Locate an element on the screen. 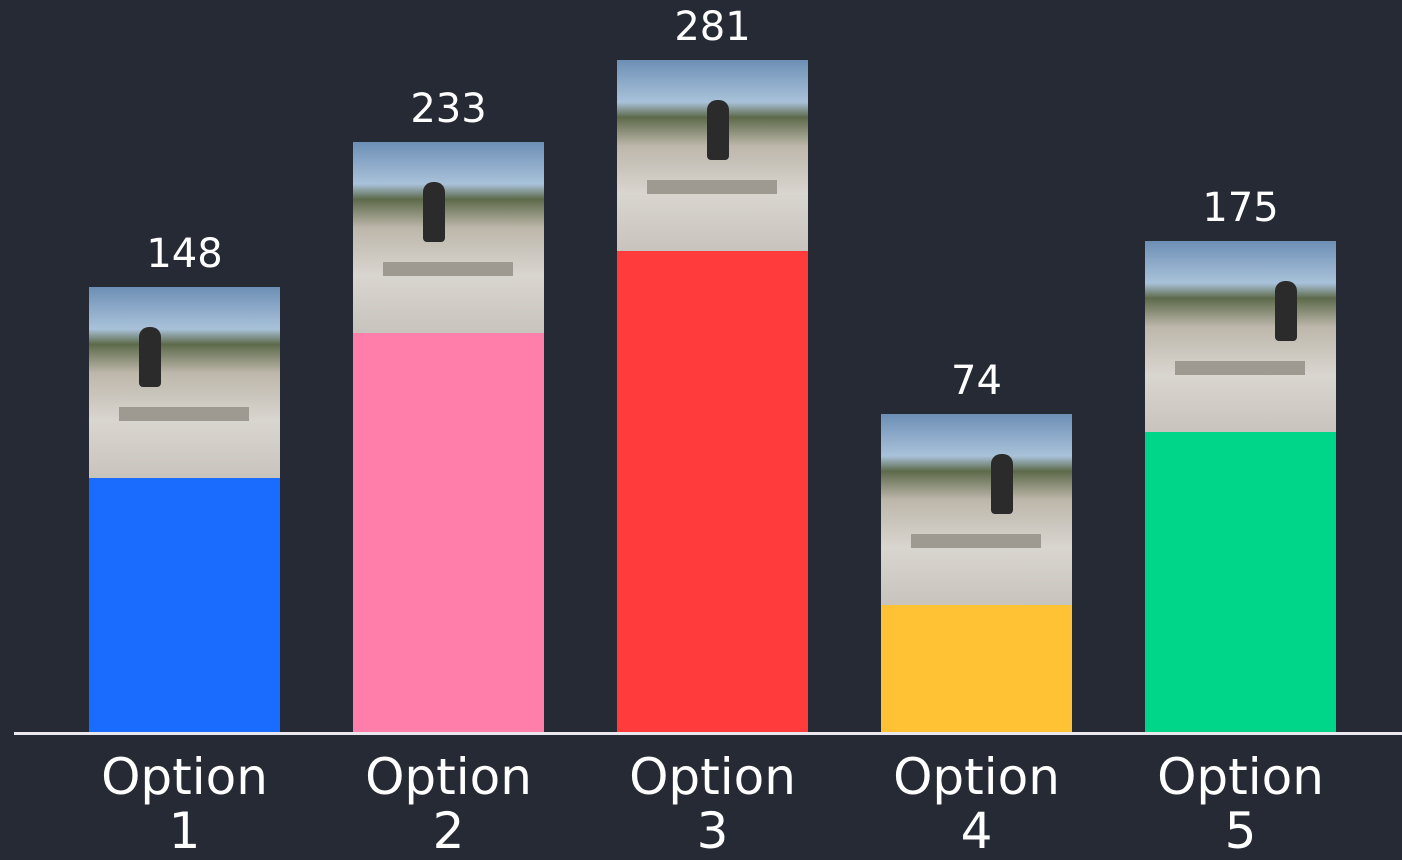 The height and width of the screenshot is (860, 1402). value-label: 175 is located at coordinates (1240, 208).